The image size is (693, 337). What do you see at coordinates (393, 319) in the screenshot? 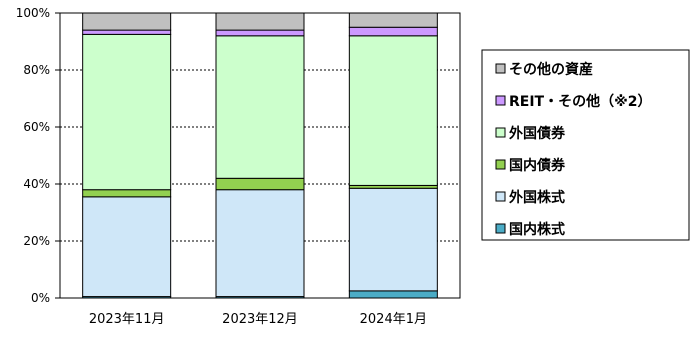
I see `x-tick-label: 2024年1月` at bounding box center [393, 319].